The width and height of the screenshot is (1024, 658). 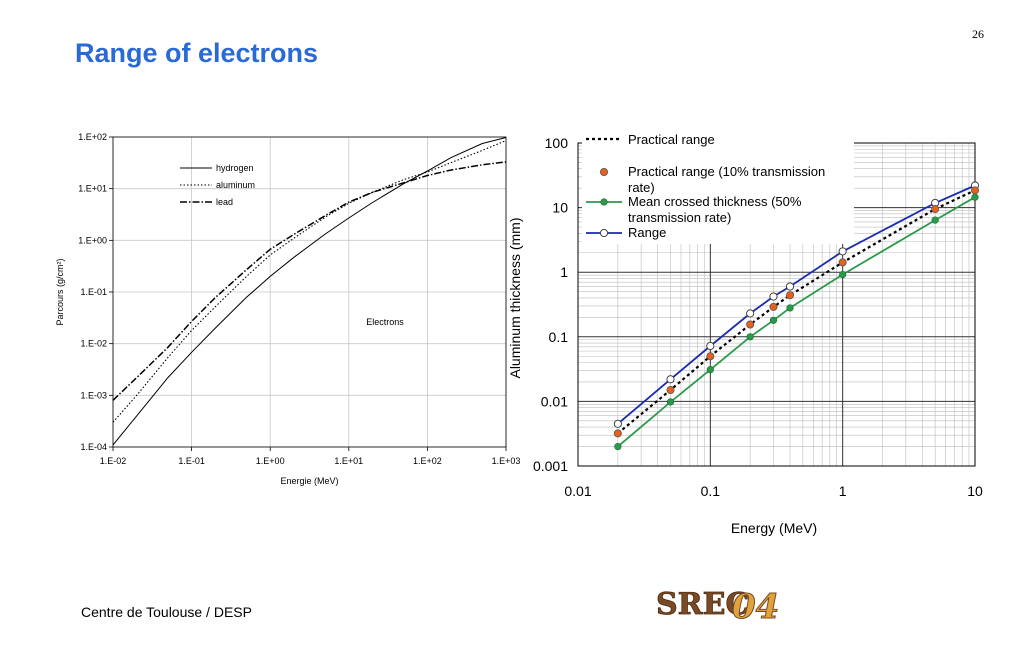 What do you see at coordinates (93, 447) in the screenshot?
I see `left-ytick-label: 1.E-04` at bounding box center [93, 447].